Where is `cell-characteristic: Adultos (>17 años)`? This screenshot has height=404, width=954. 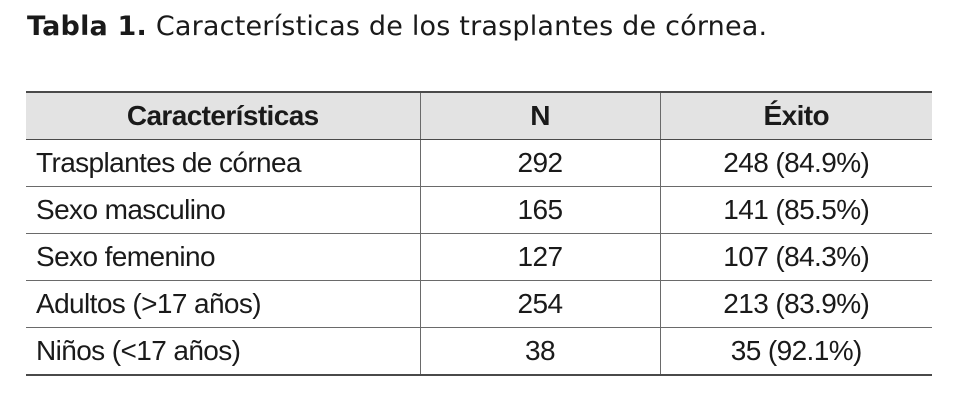
cell-characteristic: Adultos (>17 años) is located at coordinates (223, 304).